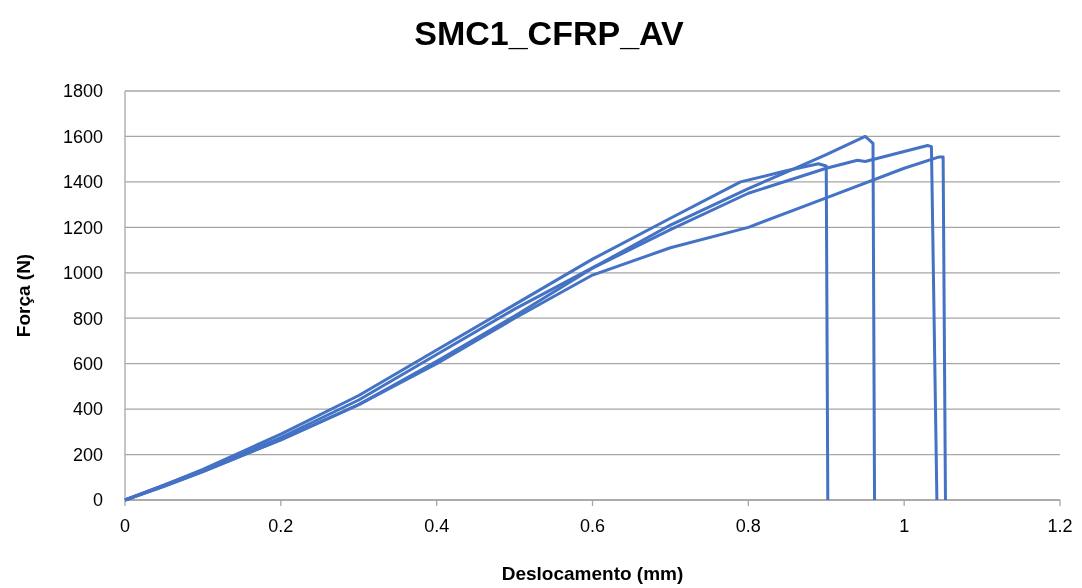 The height and width of the screenshot is (588, 1082). Describe the element at coordinates (1060, 526) in the screenshot. I see `x-tick-label: 1.2` at that location.